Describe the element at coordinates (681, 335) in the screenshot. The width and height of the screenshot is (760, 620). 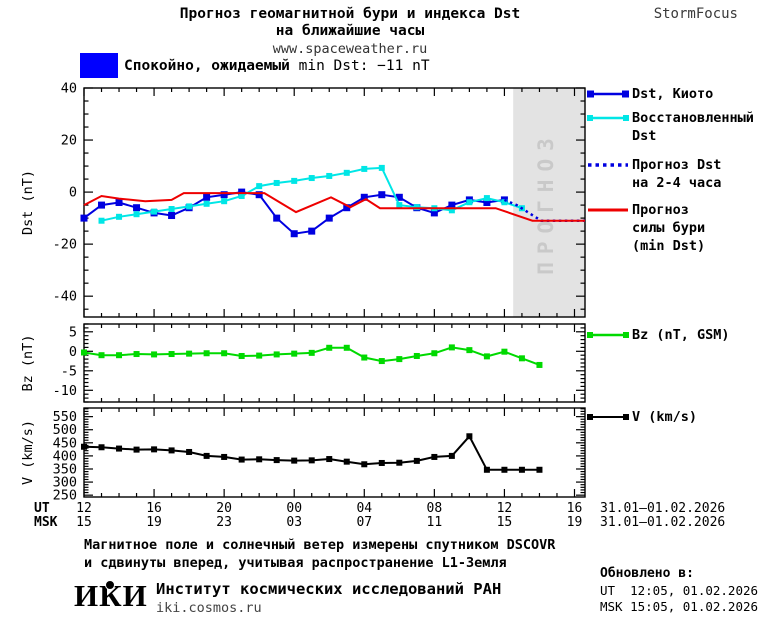
I see `legend-label: Bz (nT, GSM)` at that location.